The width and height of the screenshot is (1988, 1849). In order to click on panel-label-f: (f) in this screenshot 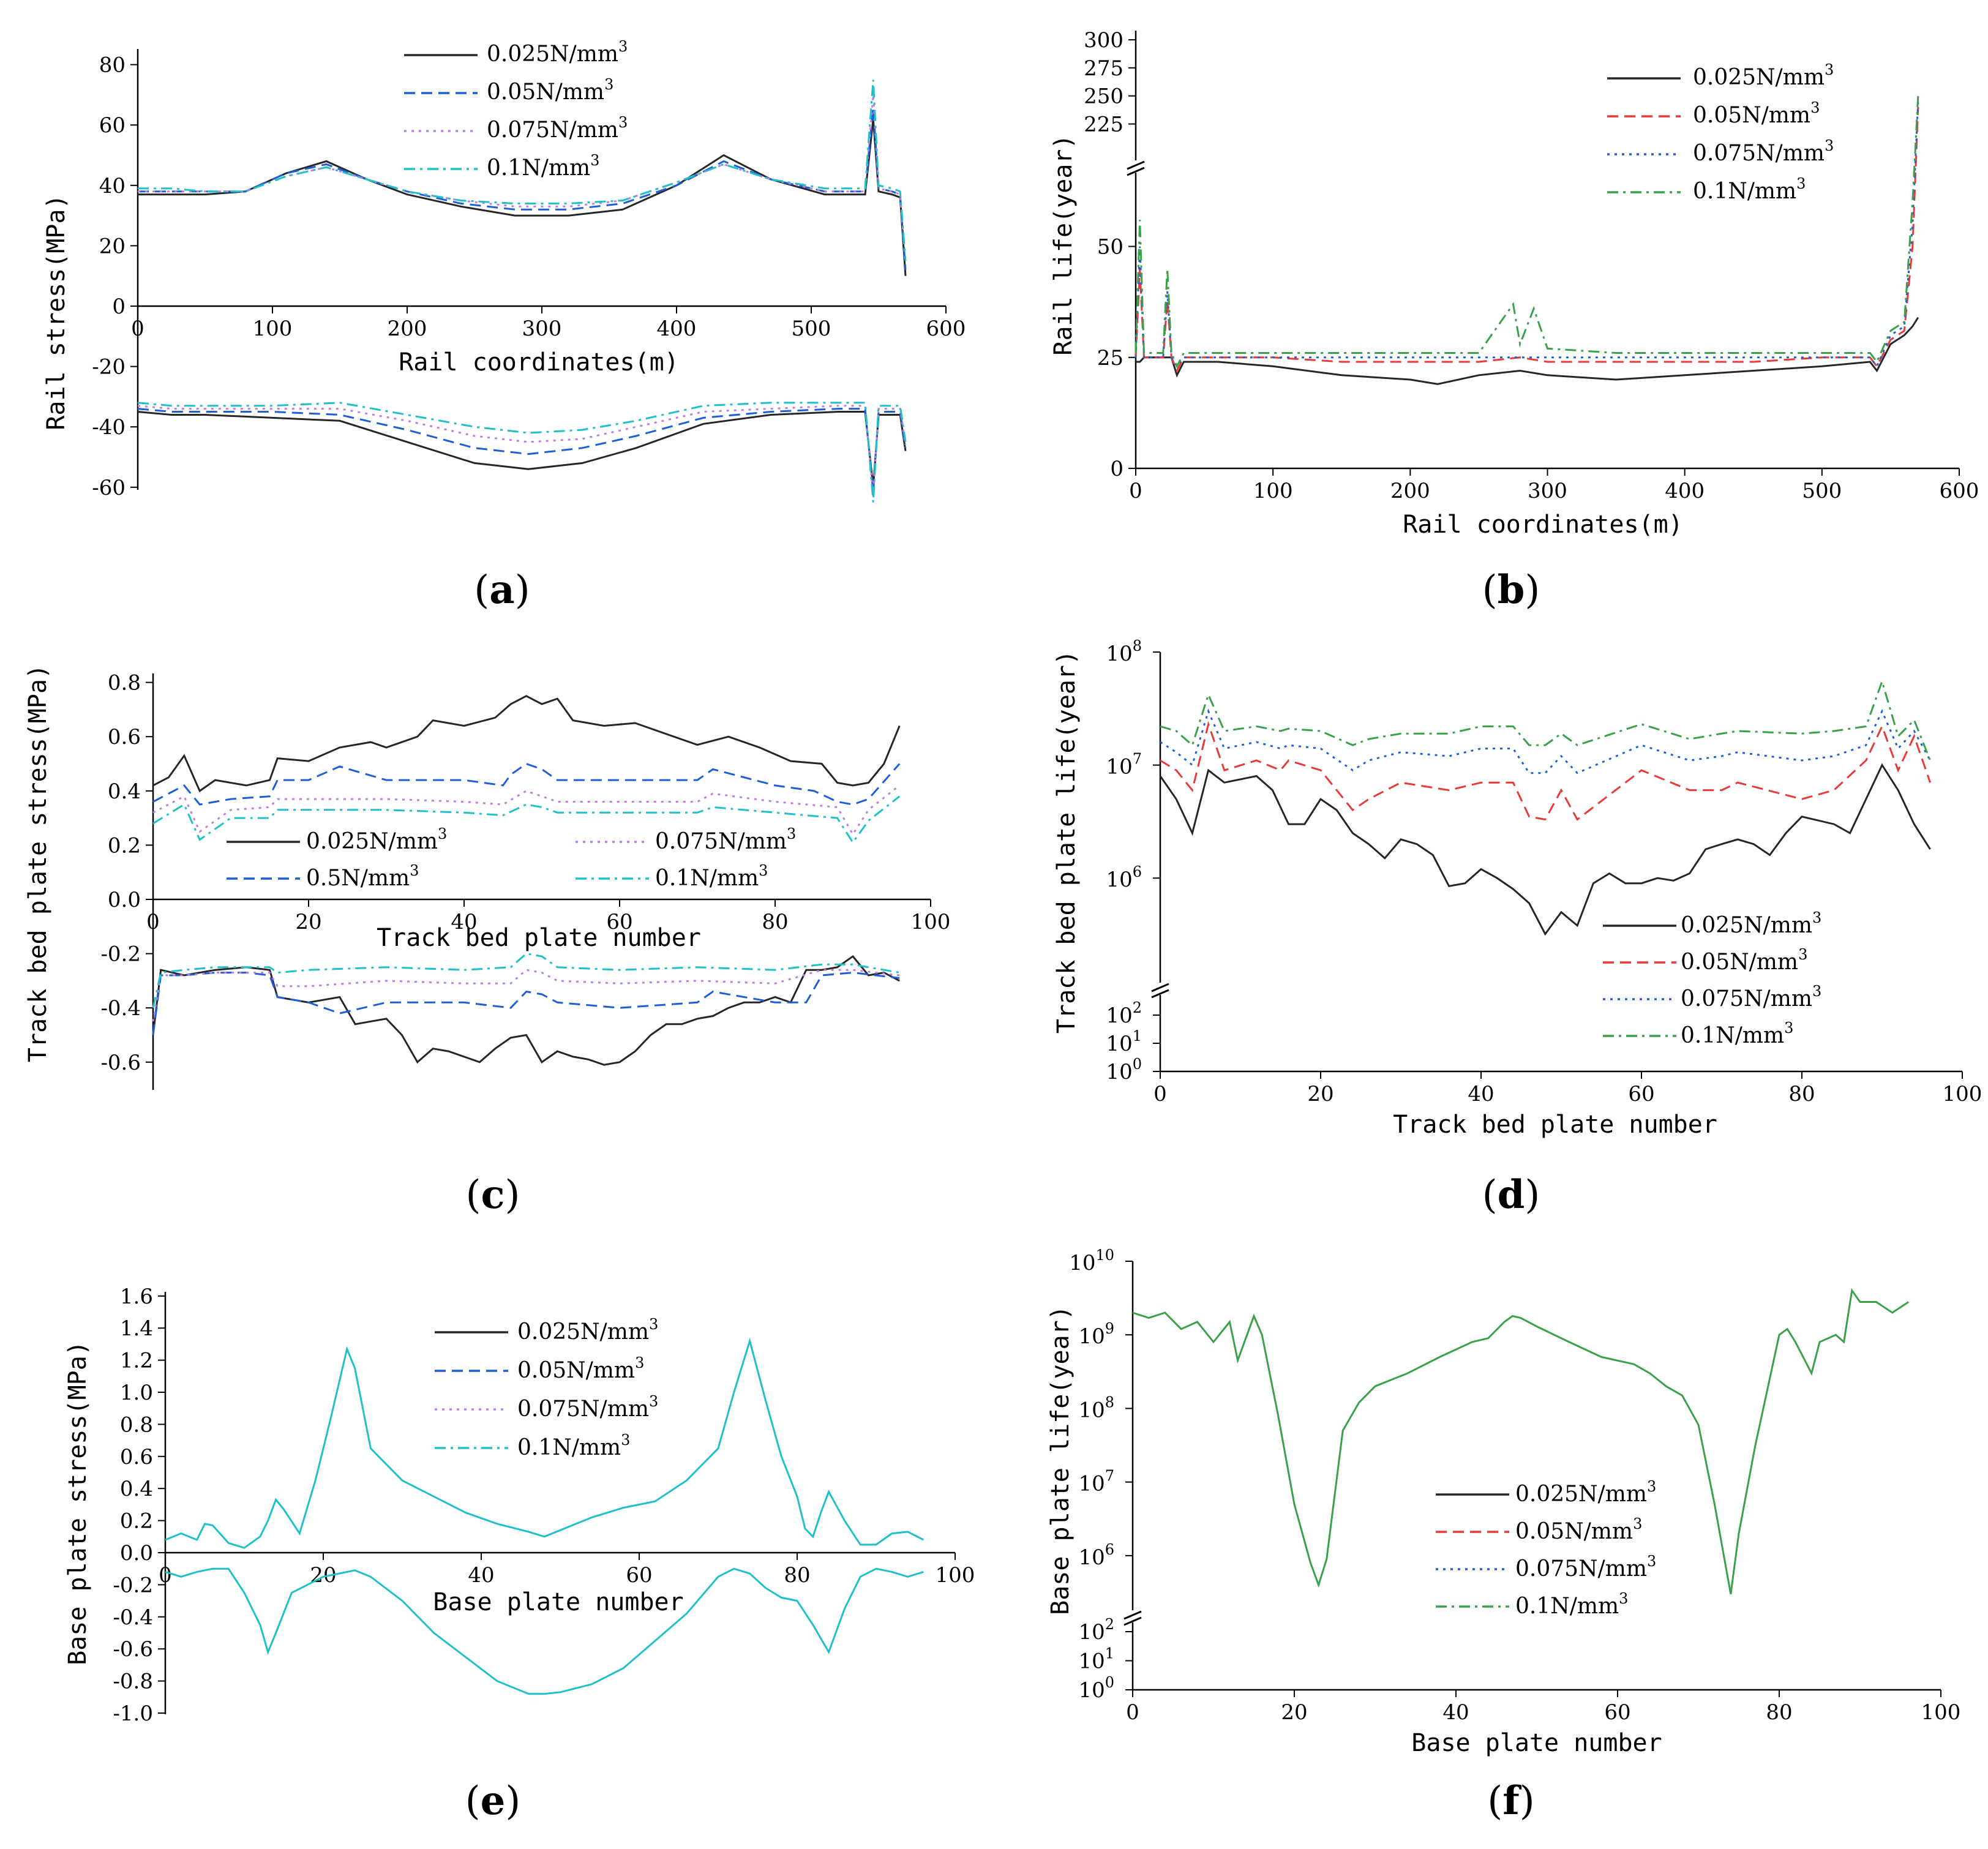, I will do `click(1510, 1801)`.